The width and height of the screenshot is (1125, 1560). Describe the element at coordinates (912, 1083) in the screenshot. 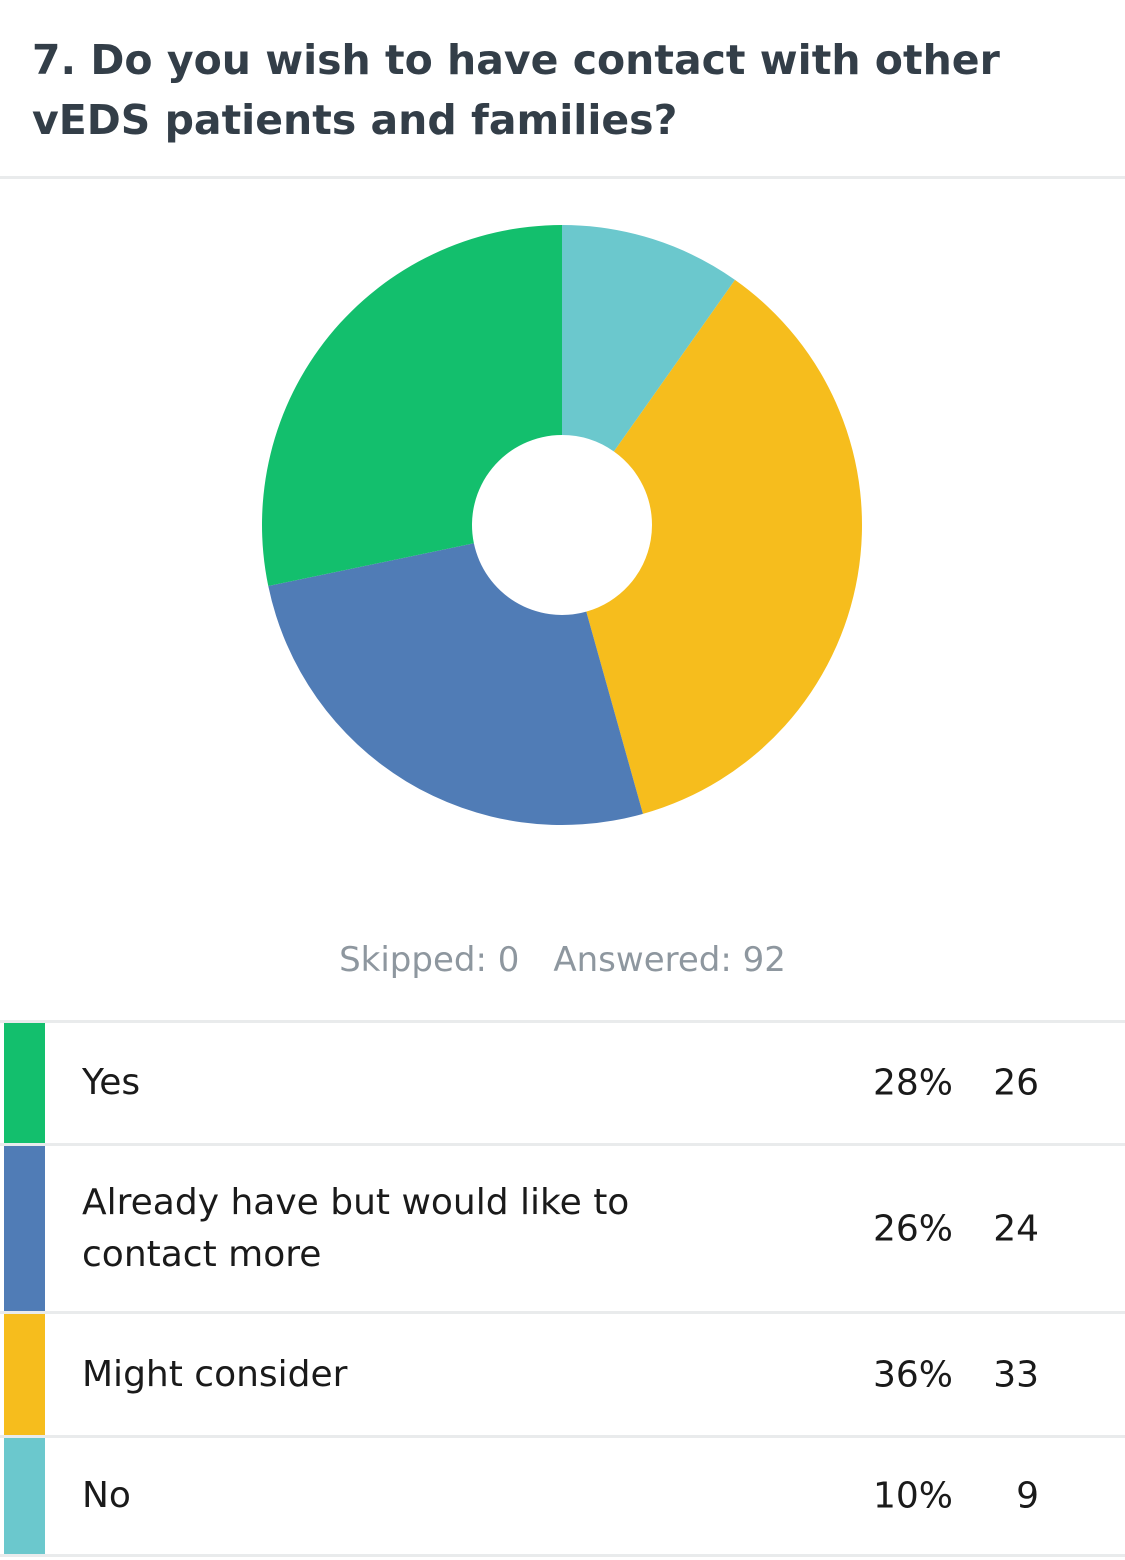

I see `answer-percent: 28%` at that location.